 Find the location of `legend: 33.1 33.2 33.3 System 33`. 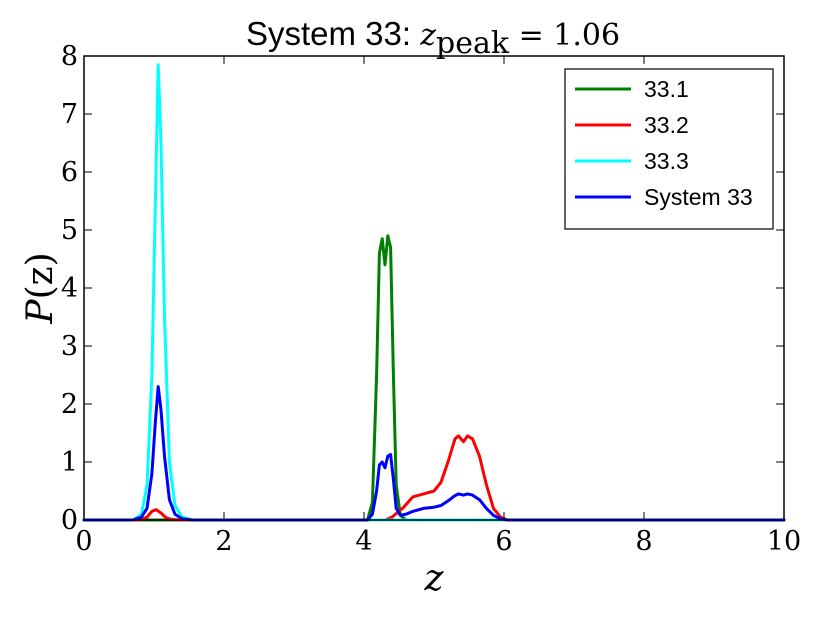

legend: 33.1 33.2 33.3 System 33 is located at coordinates (669, 149).